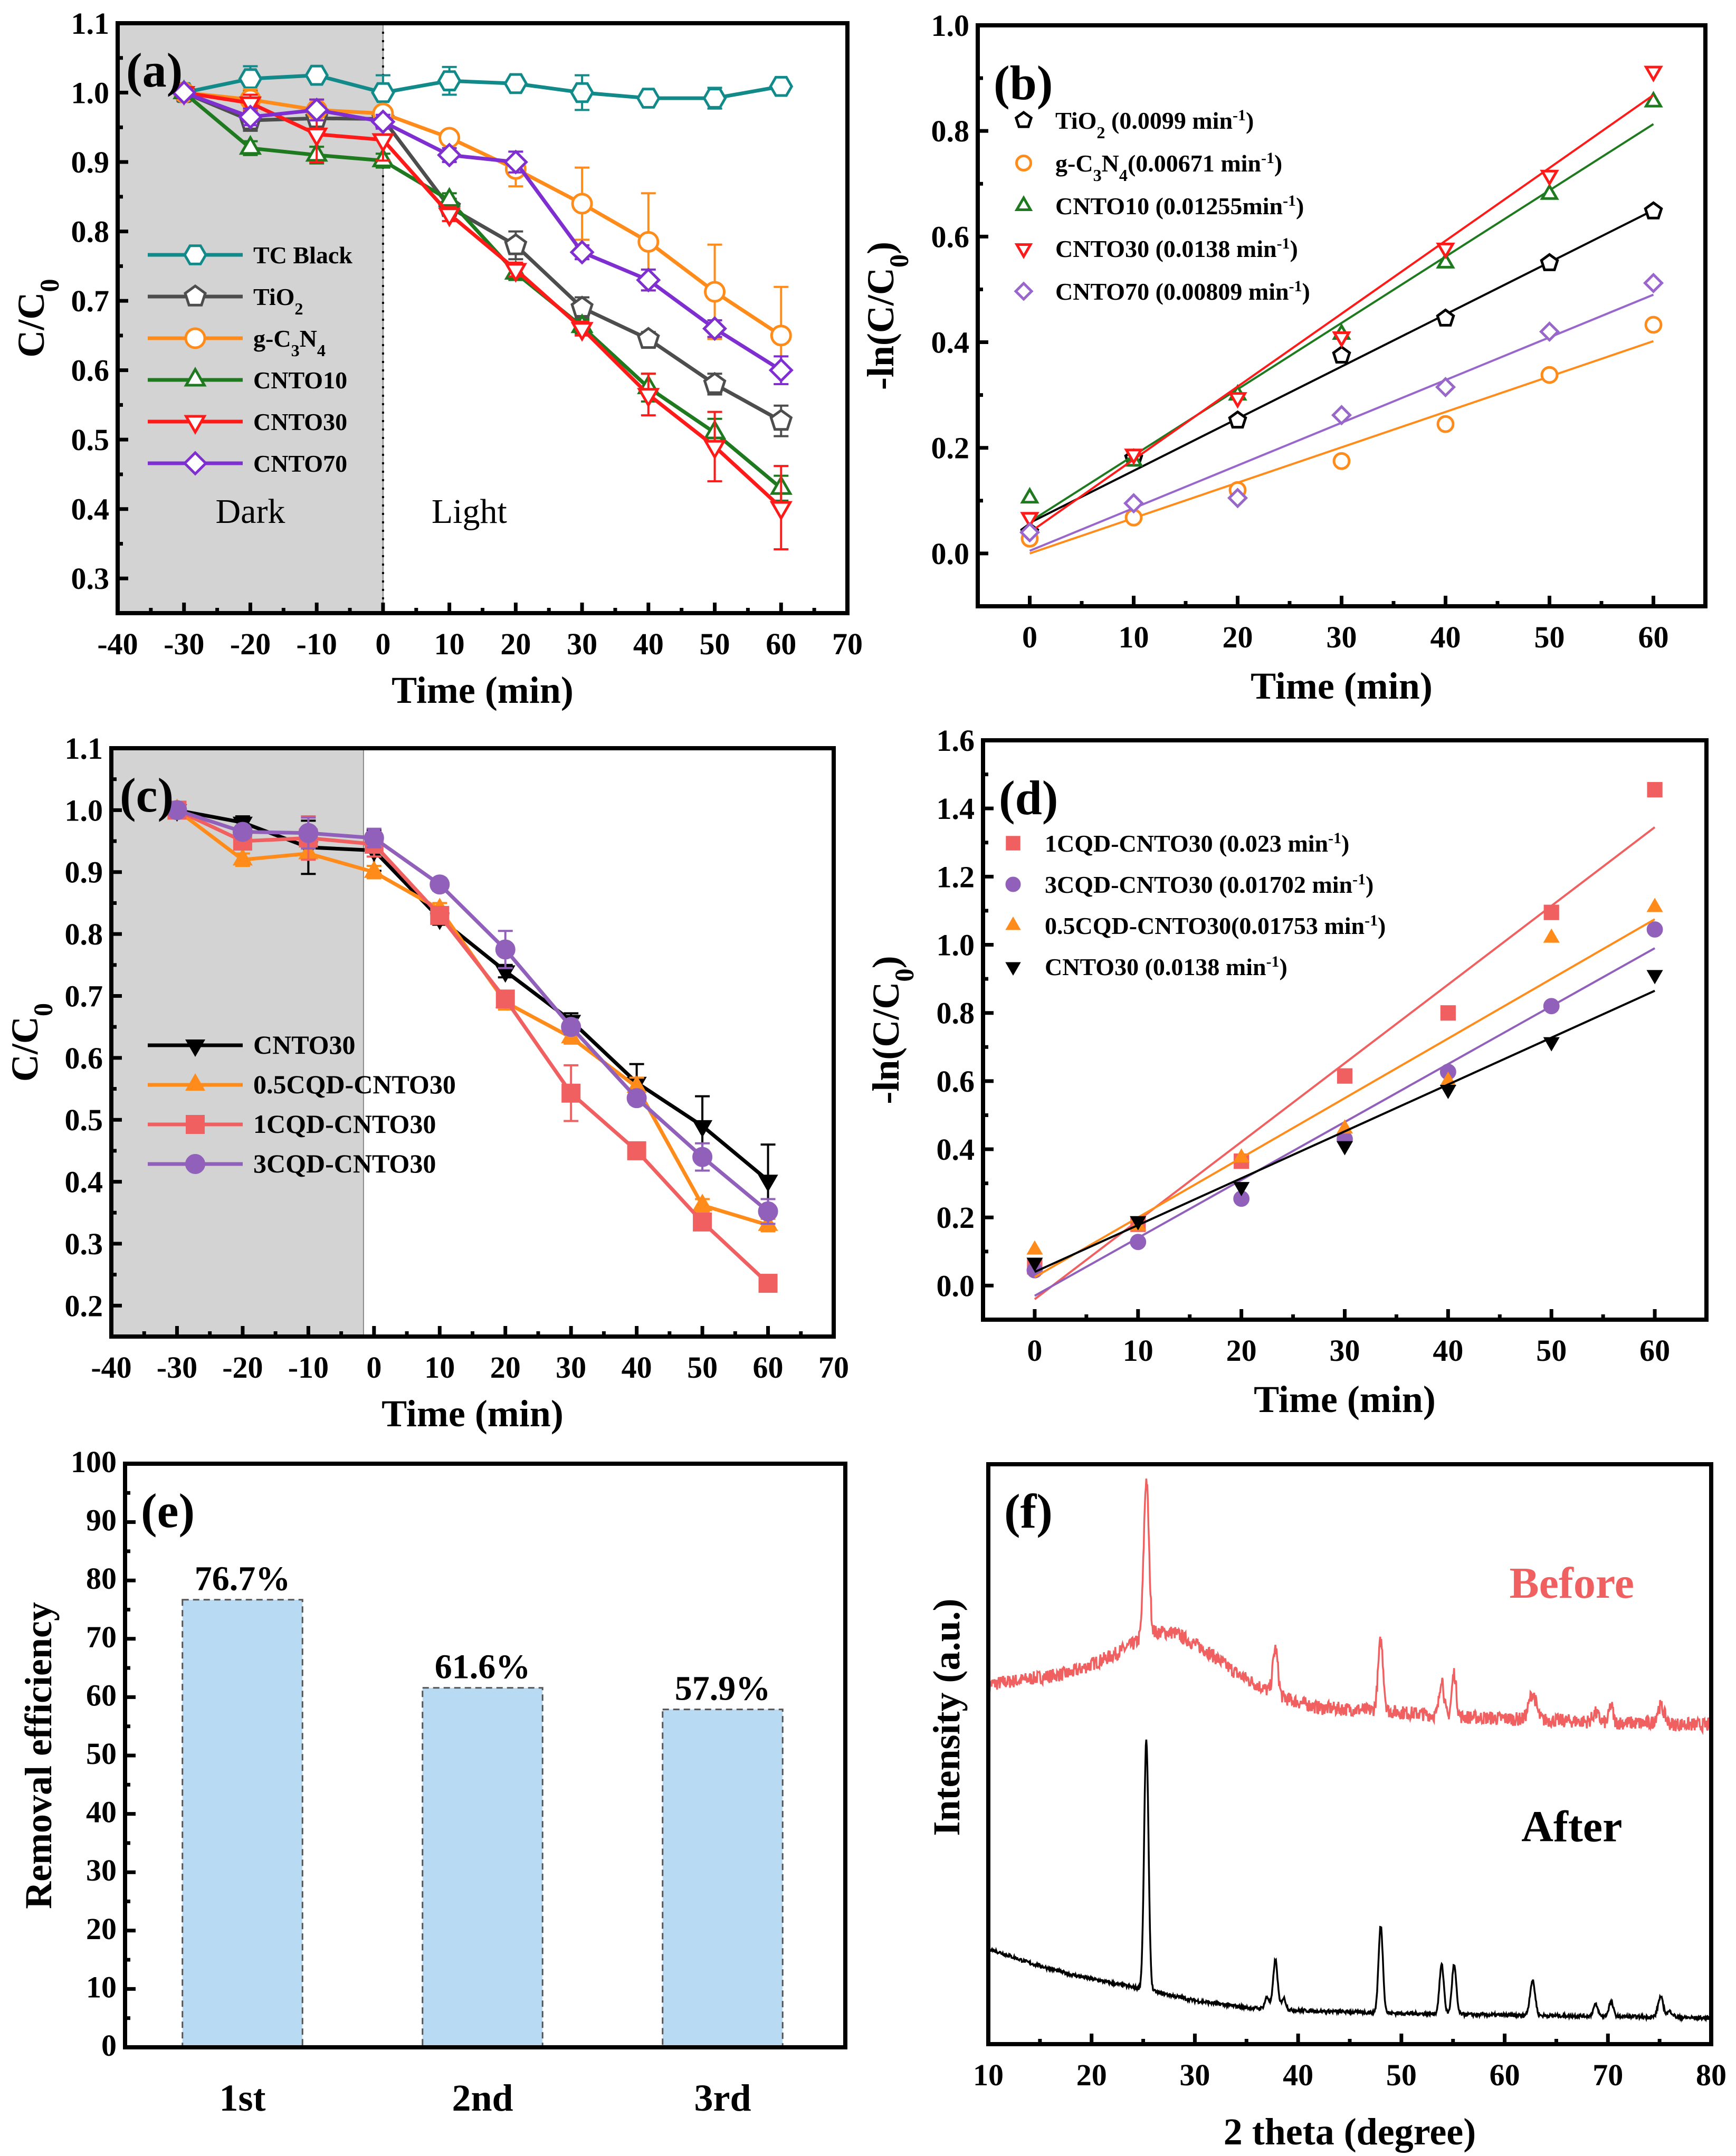 This screenshot has width=1736, height=2156. What do you see at coordinates (1110, 163) in the screenshot?
I see `text-segment: N` at bounding box center [1110, 163].